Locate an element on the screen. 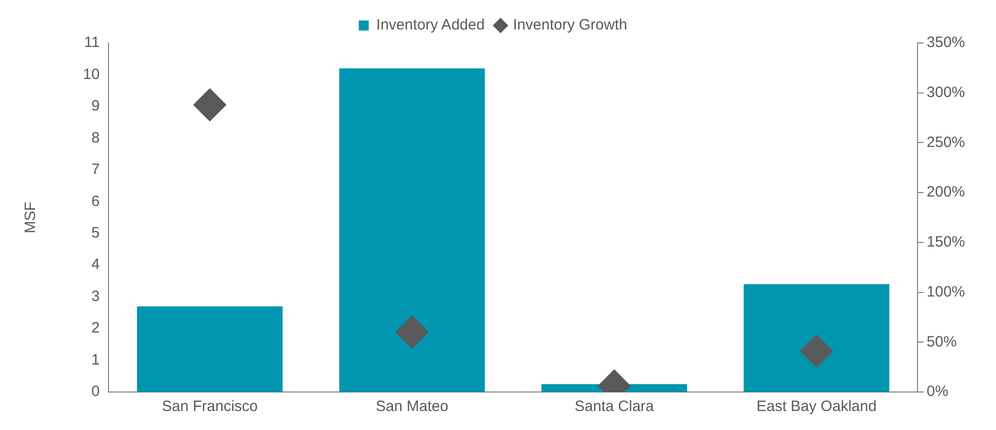 This screenshot has height=430, width=996. y-tick-label: 9 is located at coordinates (95, 106).